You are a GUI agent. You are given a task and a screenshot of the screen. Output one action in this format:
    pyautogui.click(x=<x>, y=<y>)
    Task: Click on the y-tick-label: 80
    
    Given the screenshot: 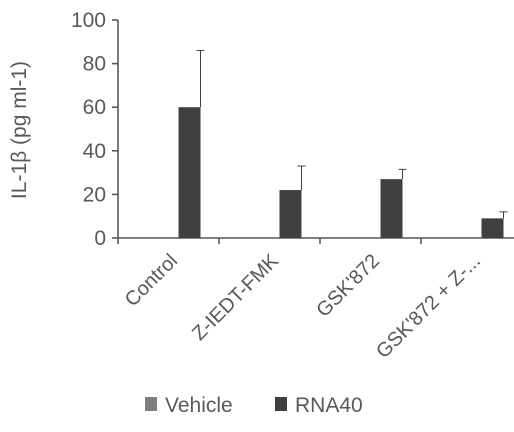 What is the action you would take?
    pyautogui.click(x=94, y=64)
    